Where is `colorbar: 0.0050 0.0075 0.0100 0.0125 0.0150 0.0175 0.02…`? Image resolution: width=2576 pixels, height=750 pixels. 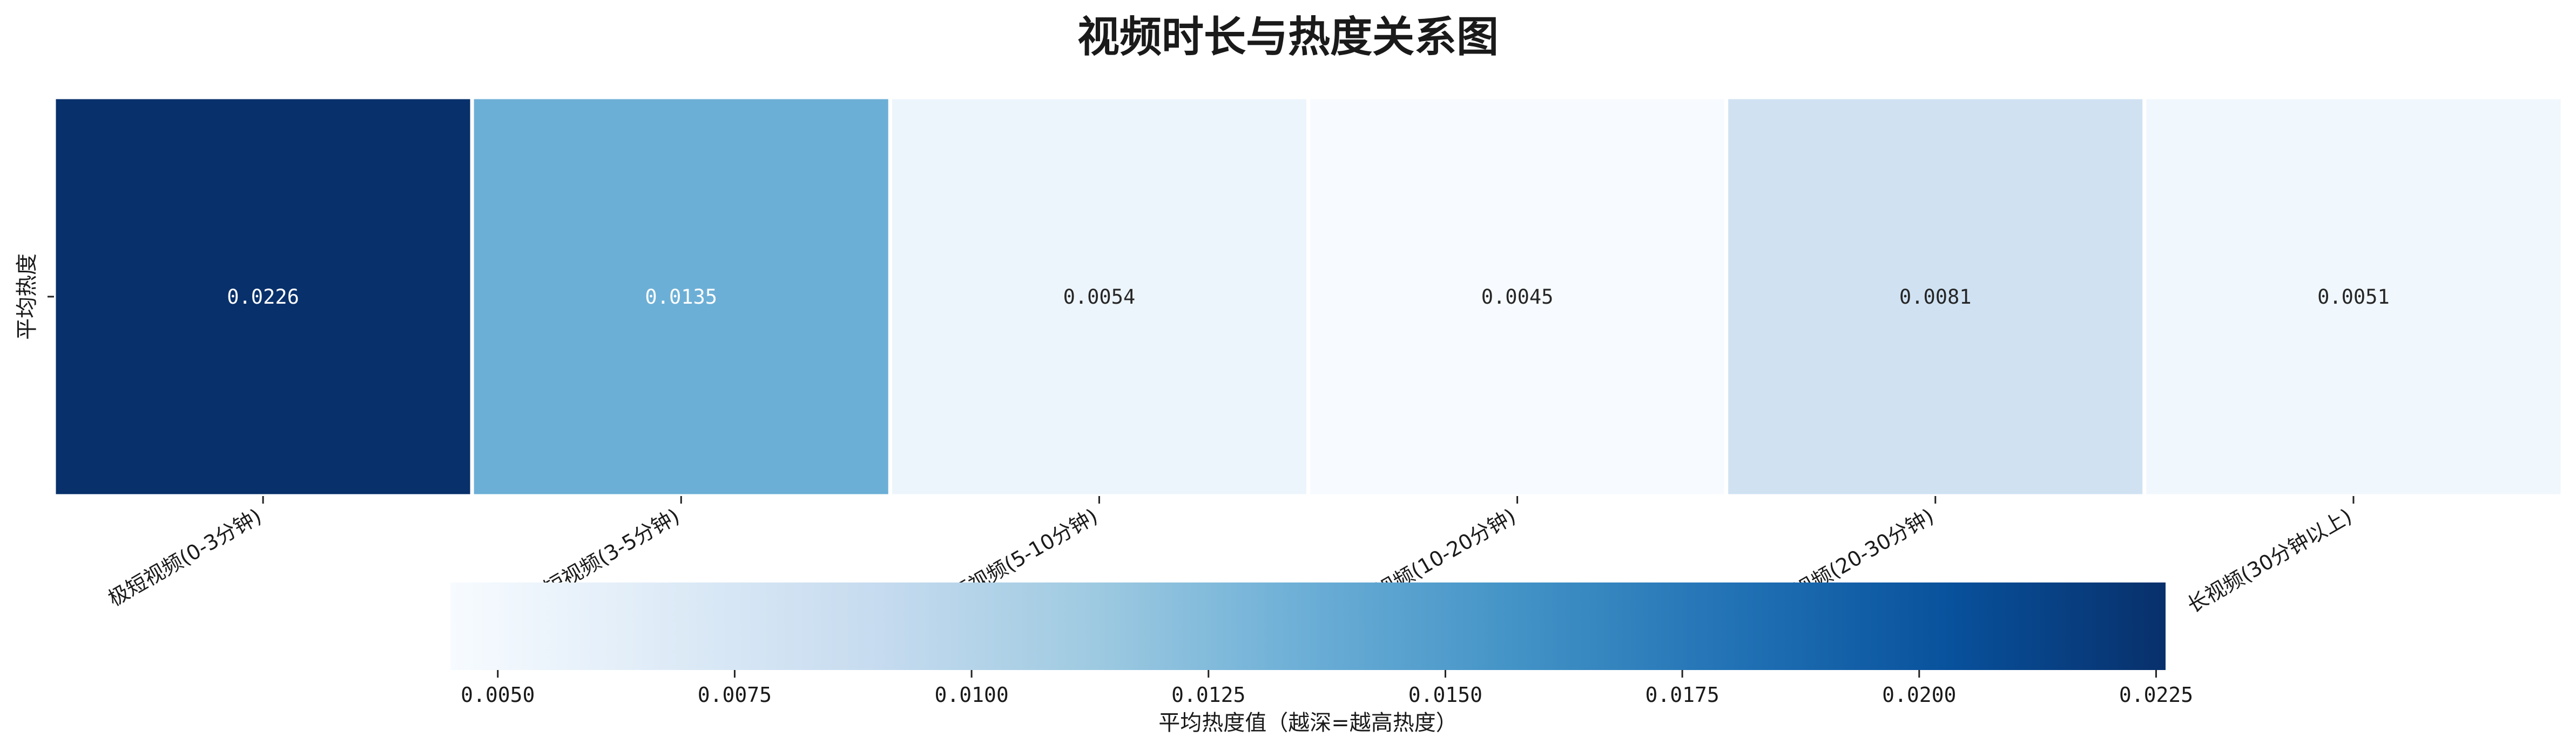 colorbar: 0.0050 0.0075 0.0100 0.0125 0.0150 0.0175 0.02… is located at coordinates (1321, 658).